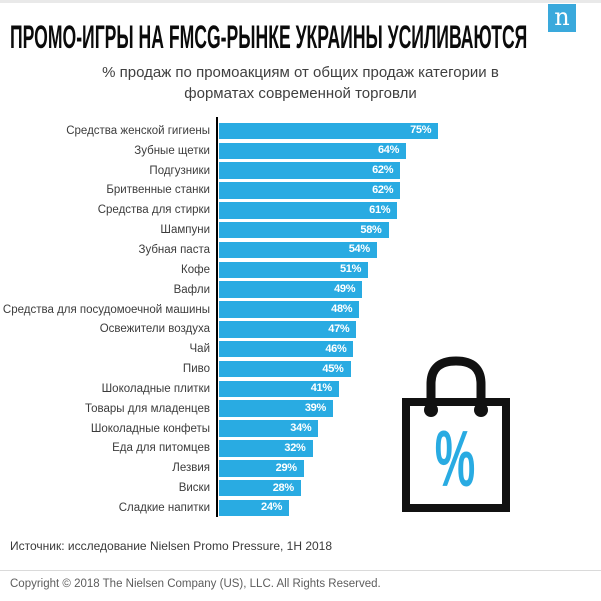  Describe the element at coordinates (410, 210) in the screenshot. I see `bar-track: 61%` at that location.